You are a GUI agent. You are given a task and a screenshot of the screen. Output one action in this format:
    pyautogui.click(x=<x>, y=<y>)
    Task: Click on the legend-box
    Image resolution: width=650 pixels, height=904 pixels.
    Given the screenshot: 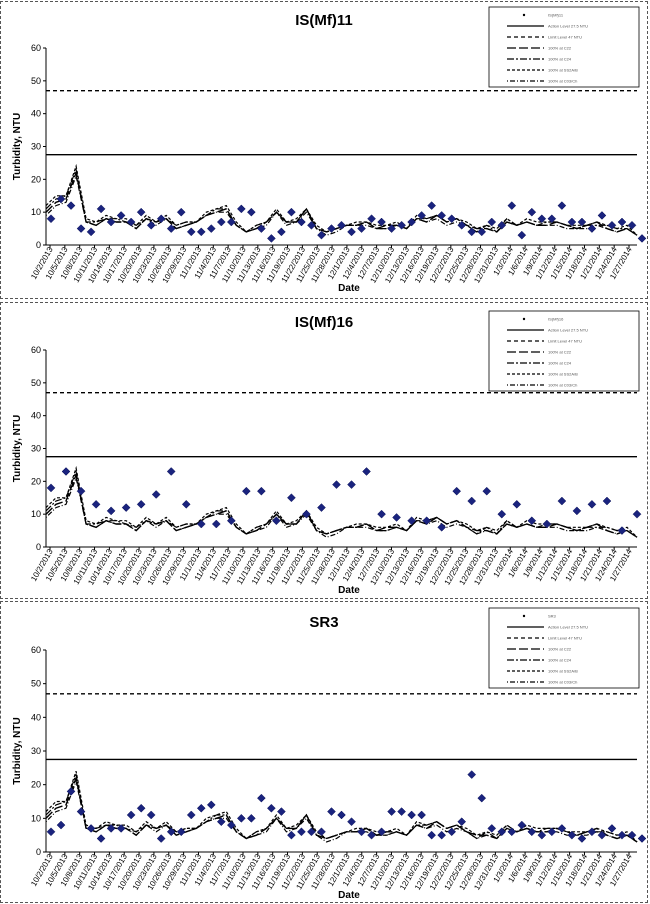 What is the action you would take?
    pyautogui.click(x=564, y=351)
    